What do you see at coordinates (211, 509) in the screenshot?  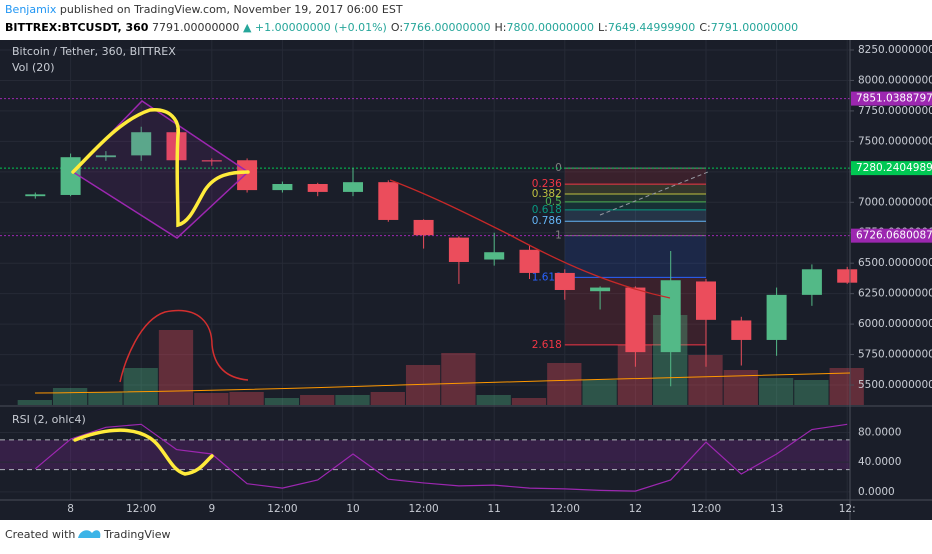 I see `x-tick-label: 9` at bounding box center [211, 509].